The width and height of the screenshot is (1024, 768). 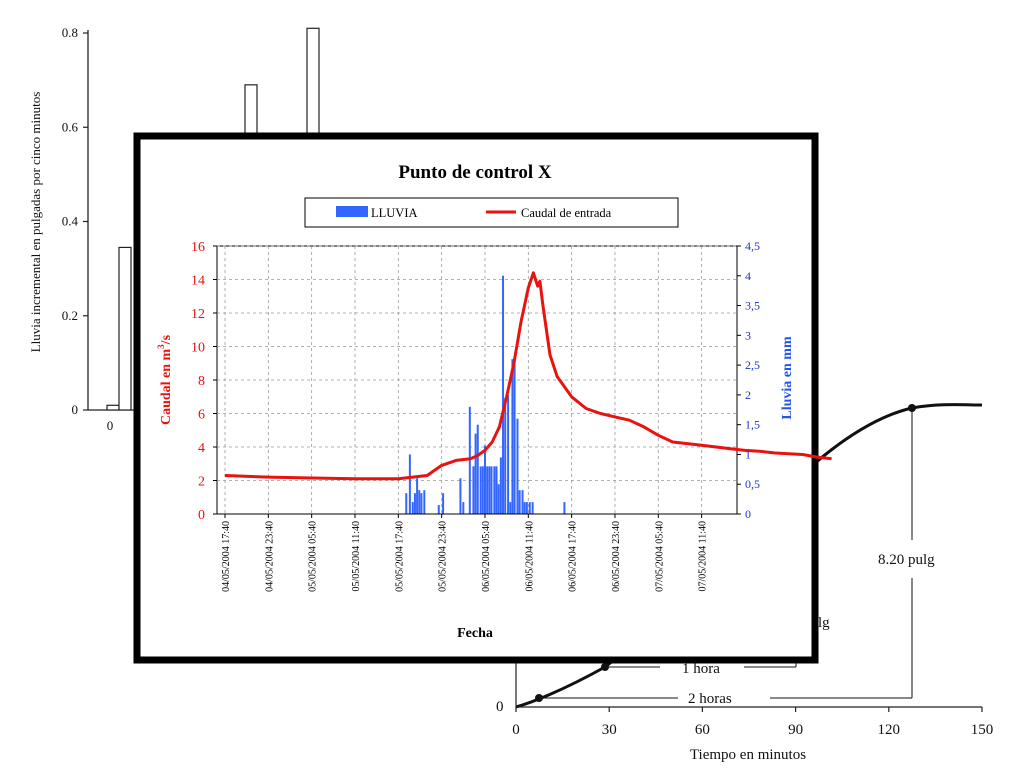 What do you see at coordinates (70, 32) in the screenshot?
I see `bg-left-y-tick-label: 0.8` at bounding box center [70, 32].